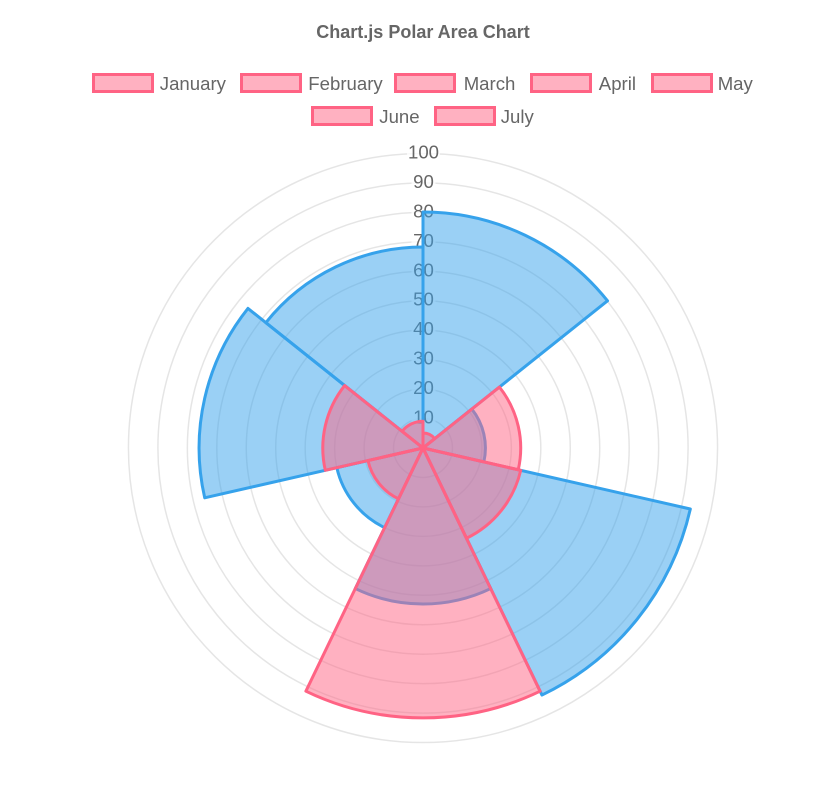  Describe the element at coordinates (423, 181) in the screenshot. I see `svg-text: 90` at that location.